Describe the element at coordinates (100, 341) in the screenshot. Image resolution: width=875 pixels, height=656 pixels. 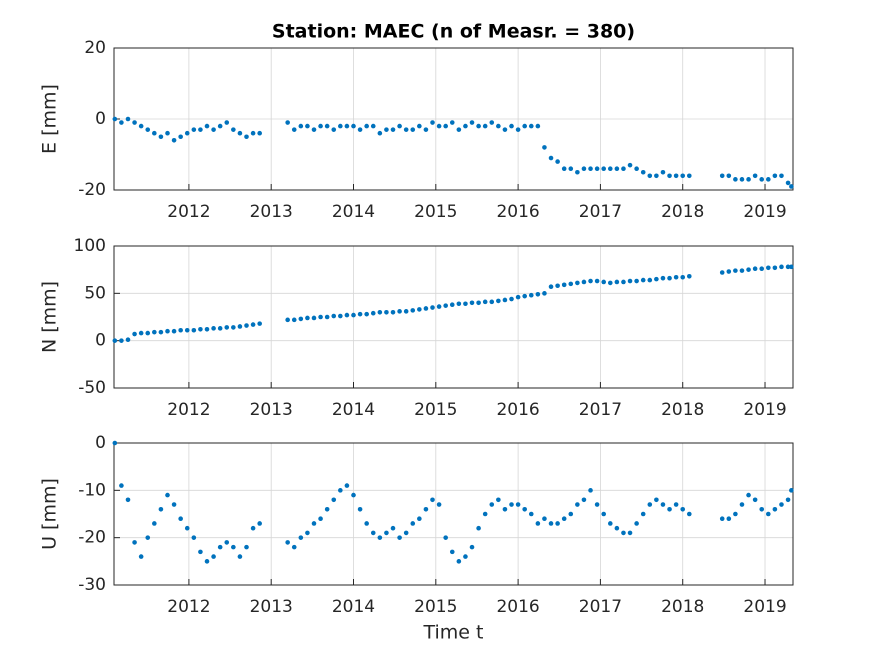
I see `y-tick-label: 0` at that location.